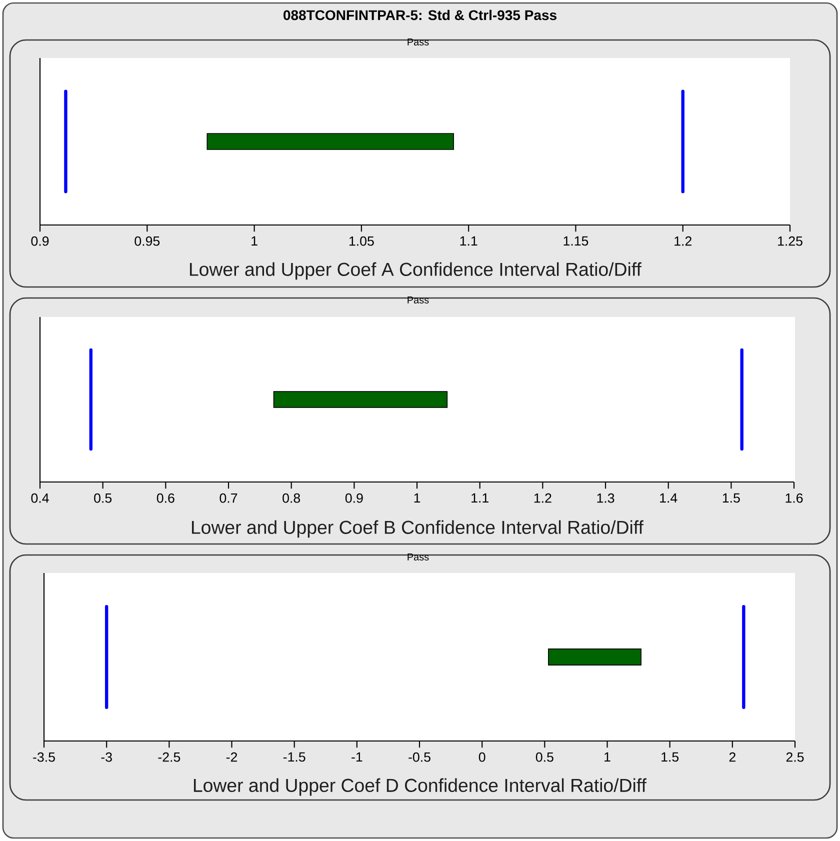 The image size is (840, 841). Describe the element at coordinates (232, 757) in the screenshot. I see `x-tick-label: -2` at that location.